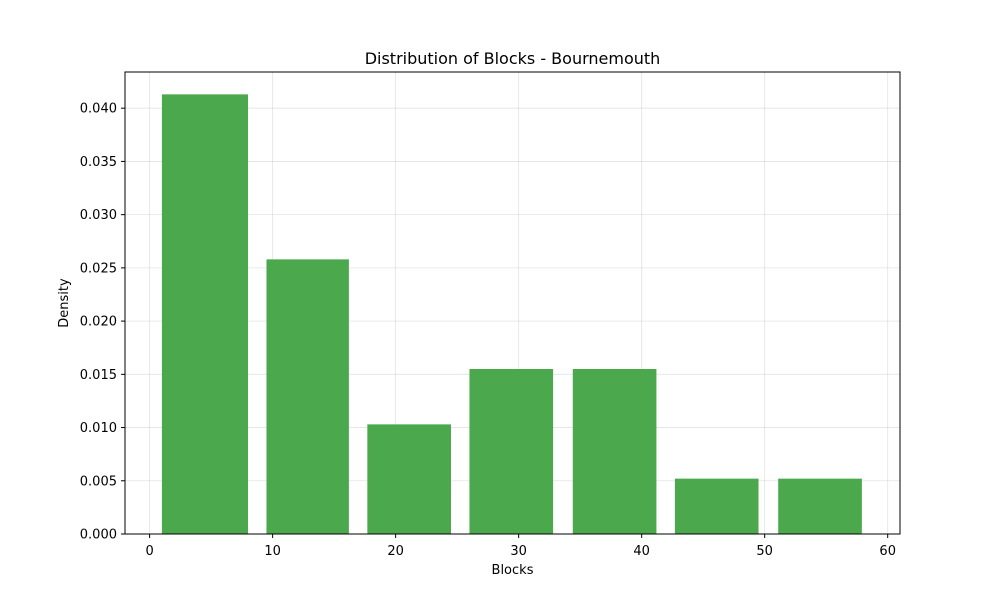  I want to click on x-axis-ticks: 0 10 20 30 40 50 60, so click(520, 546).